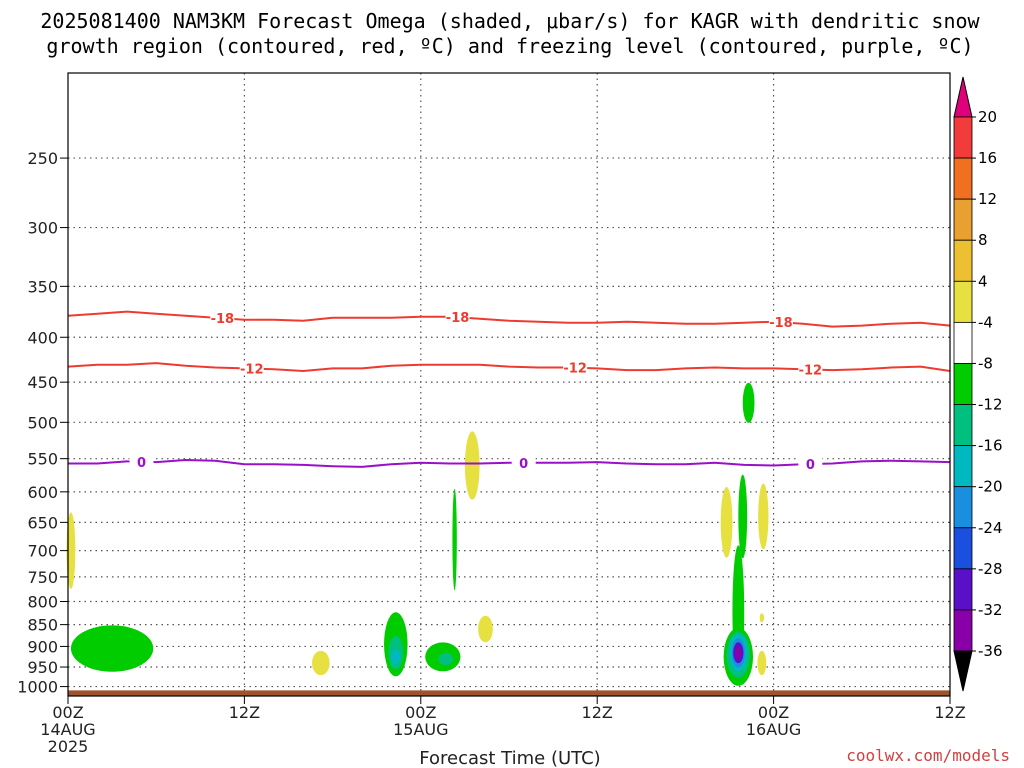 This screenshot has height=768, width=1024. What do you see at coordinates (42, 667) in the screenshot?
I see `y-tick-label: 950` at bounding box center [42, 667].